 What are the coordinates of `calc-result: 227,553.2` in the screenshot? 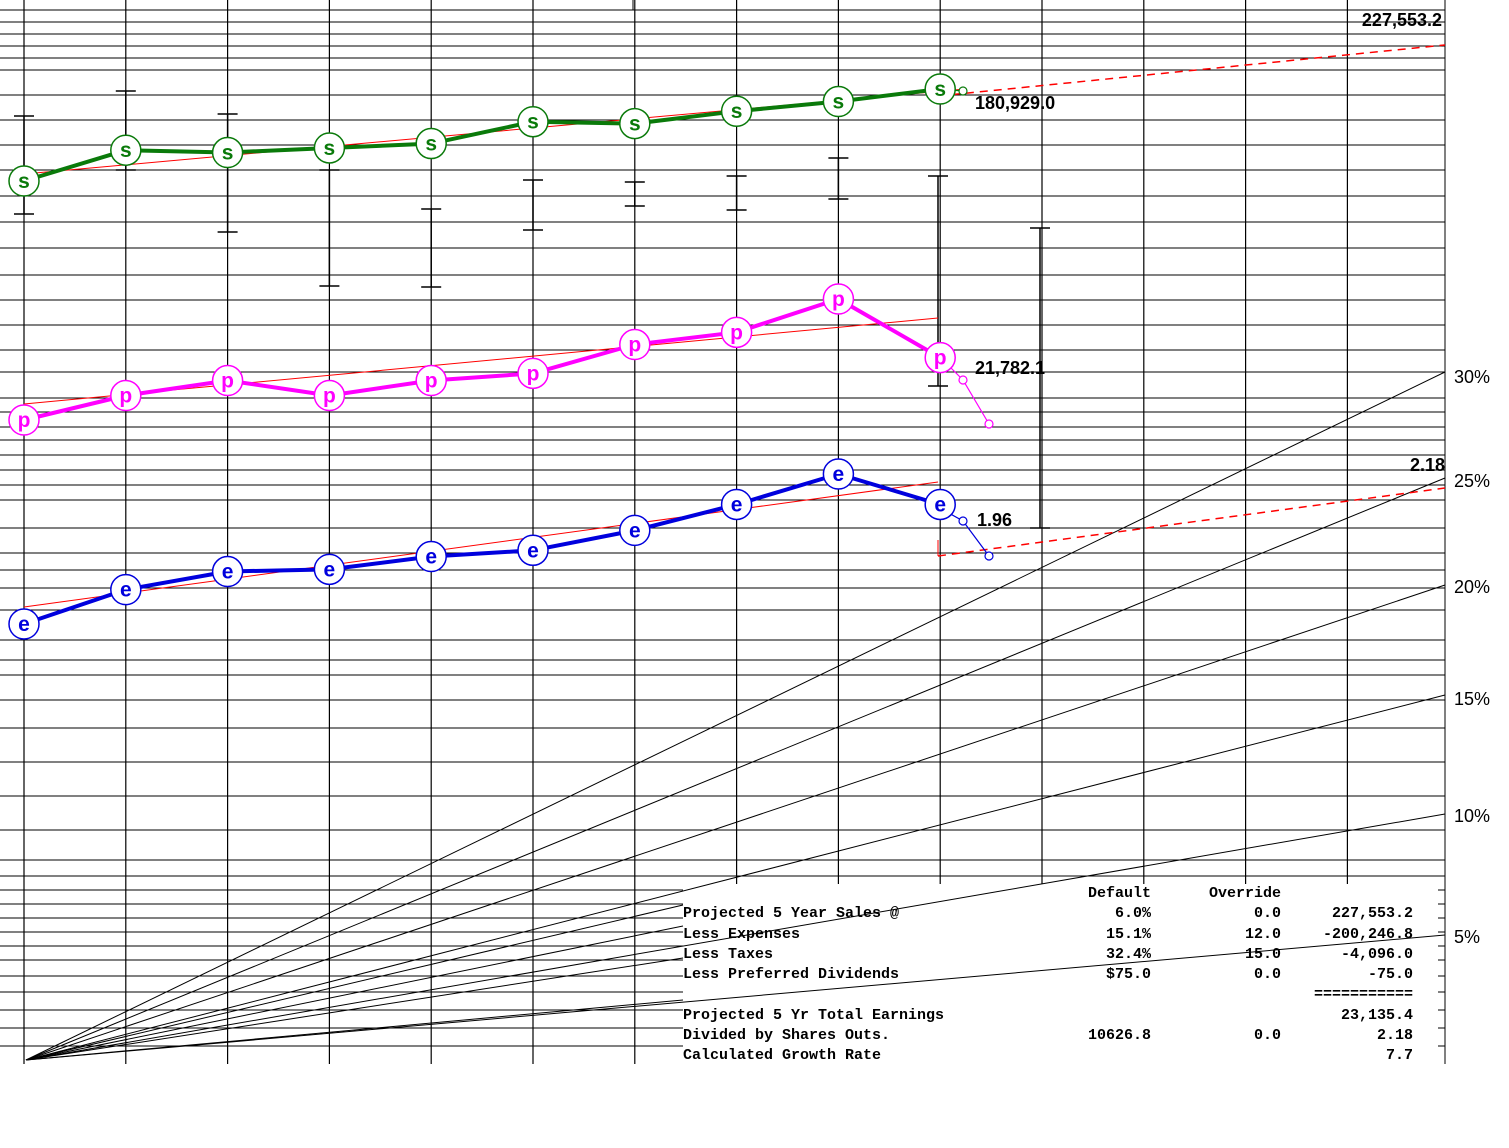 It's located at (1372, 914).